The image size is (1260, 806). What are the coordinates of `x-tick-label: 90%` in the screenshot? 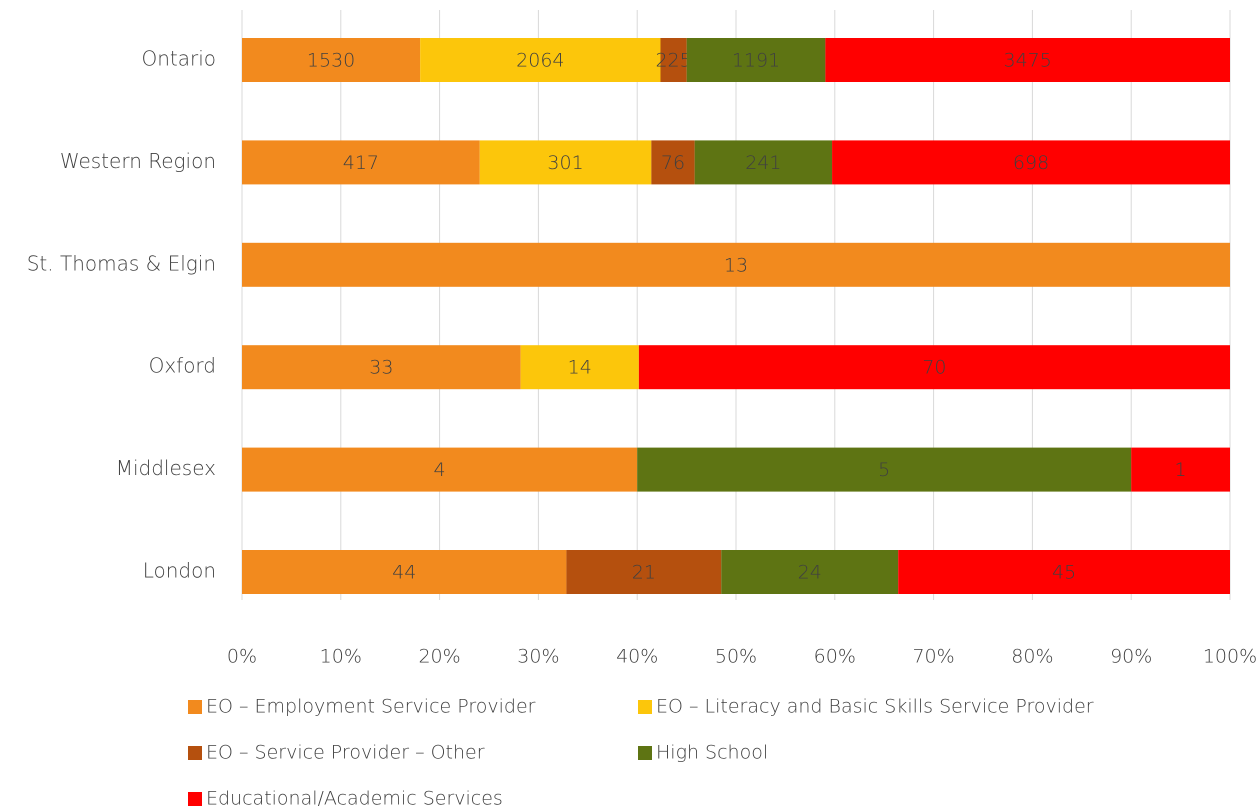 It's located at (1131, 657).